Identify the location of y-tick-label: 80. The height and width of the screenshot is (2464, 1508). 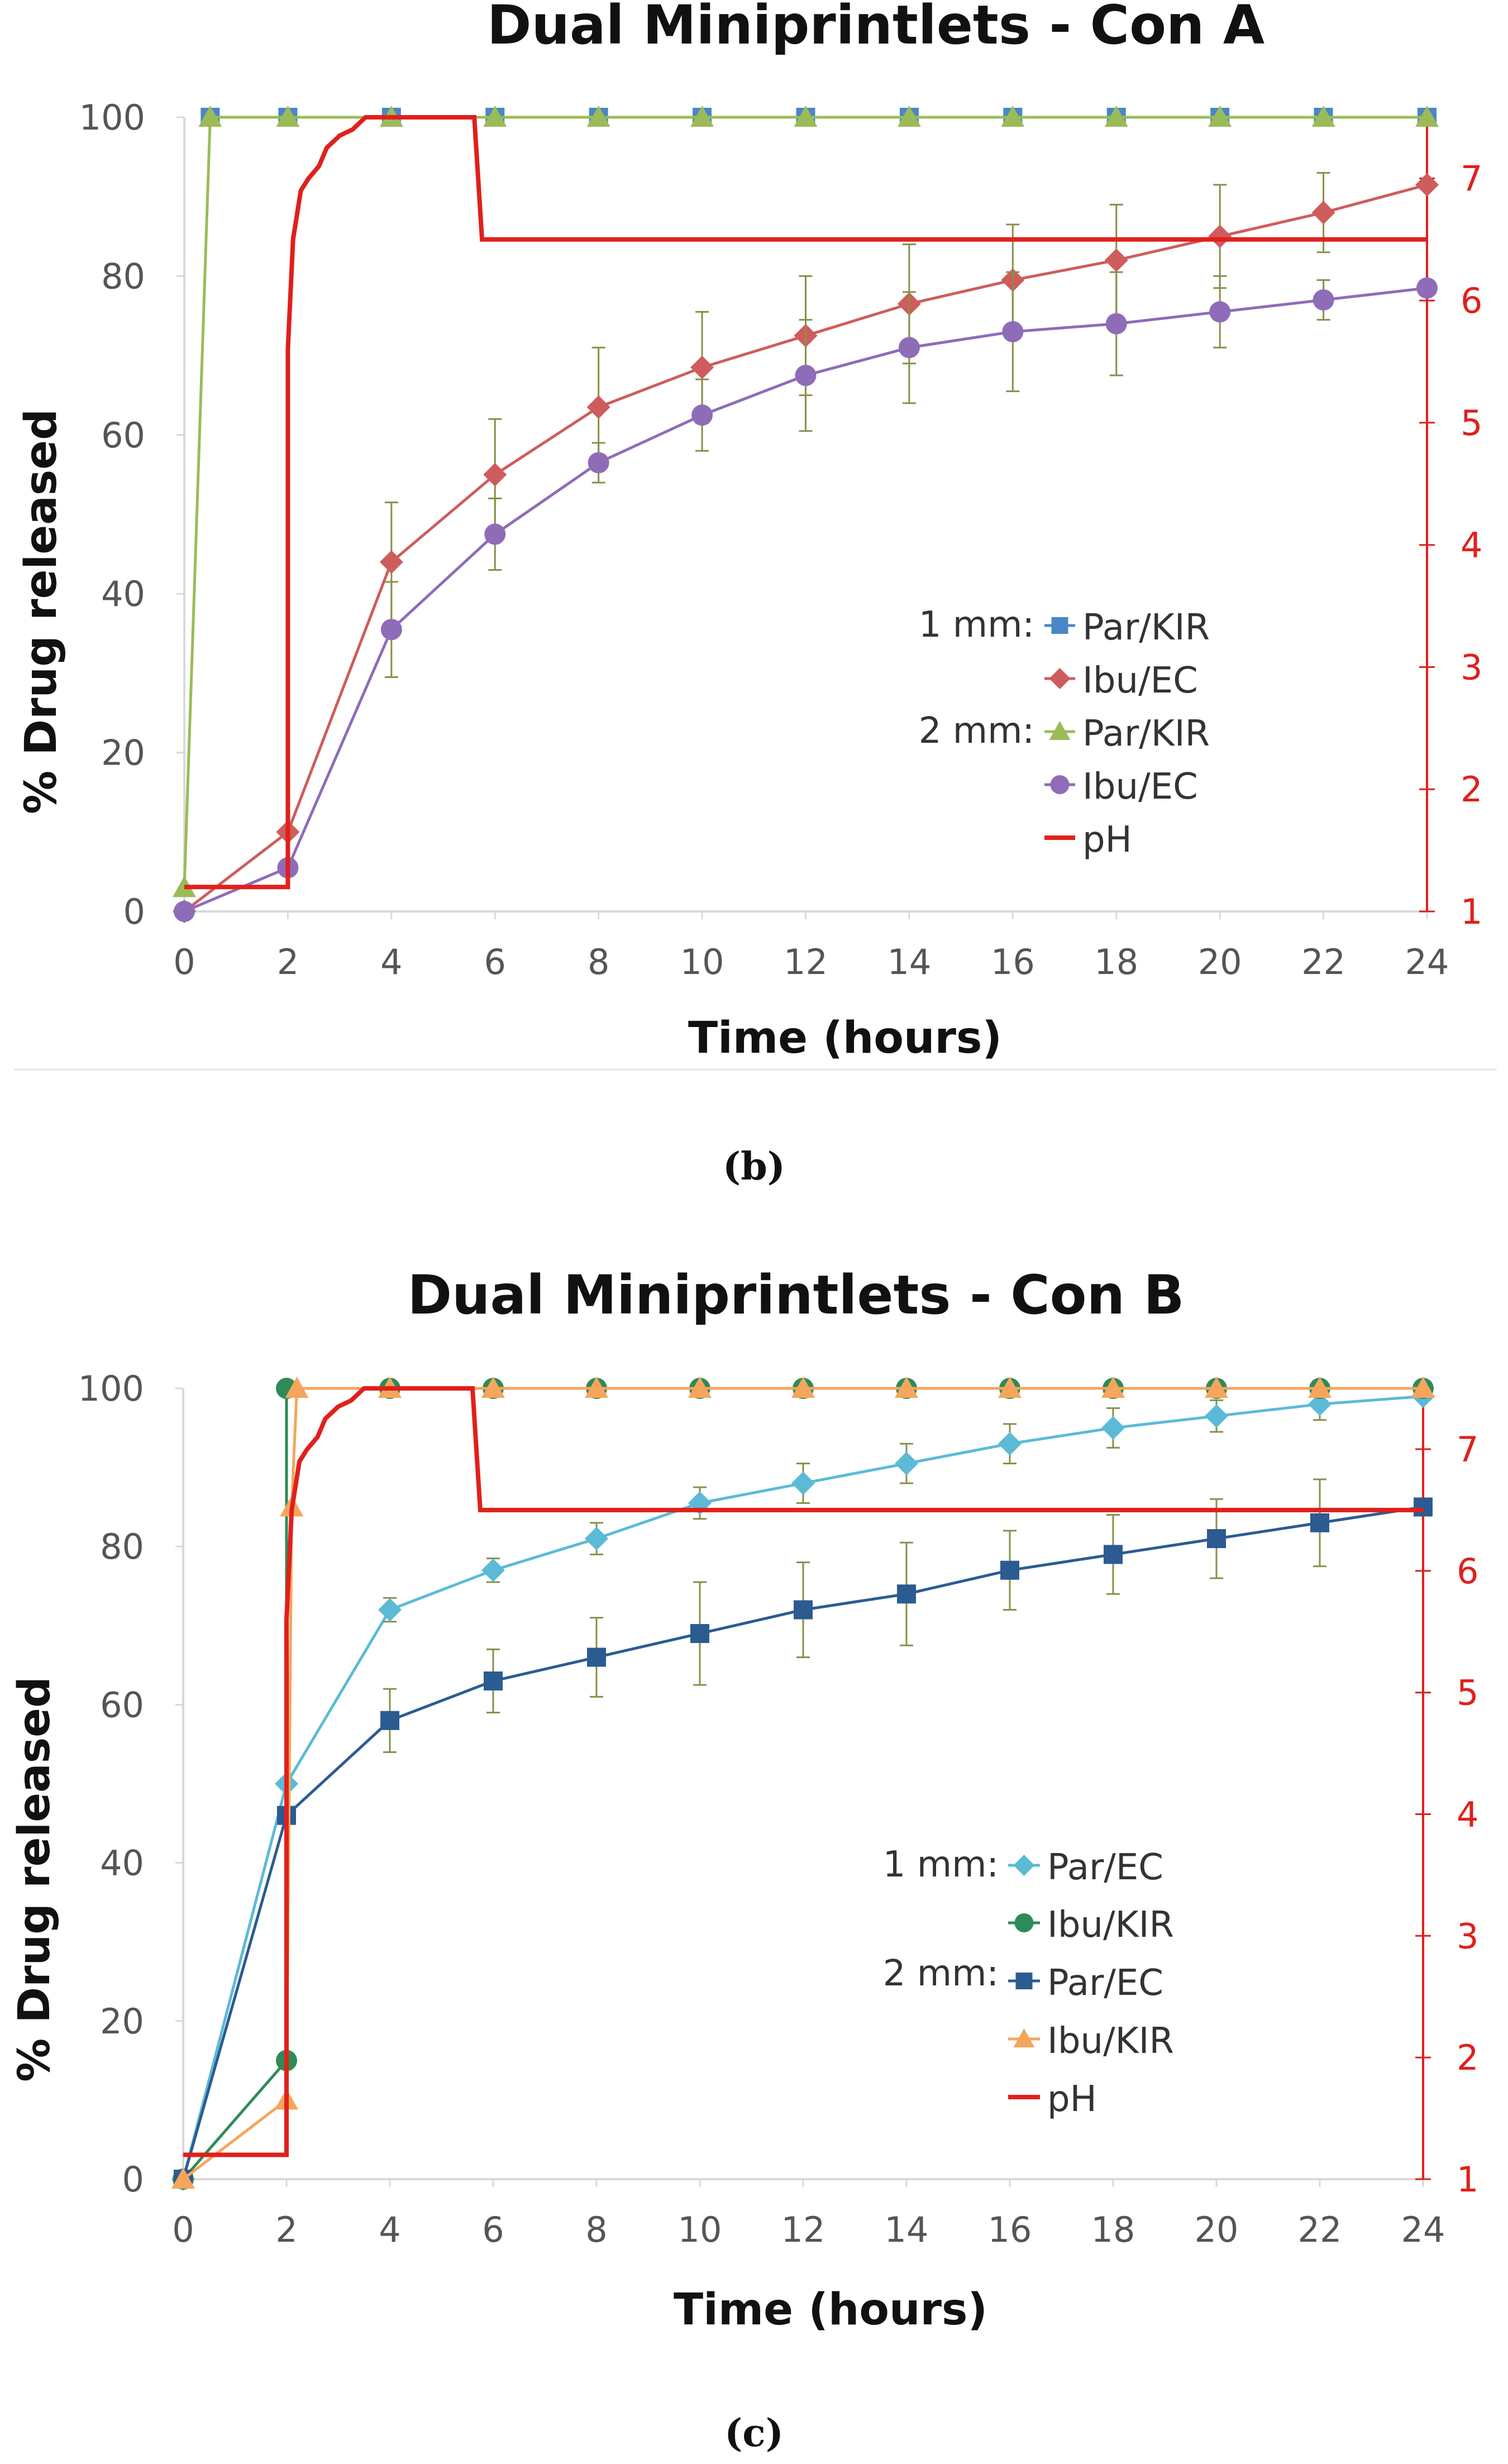
(123, 276).